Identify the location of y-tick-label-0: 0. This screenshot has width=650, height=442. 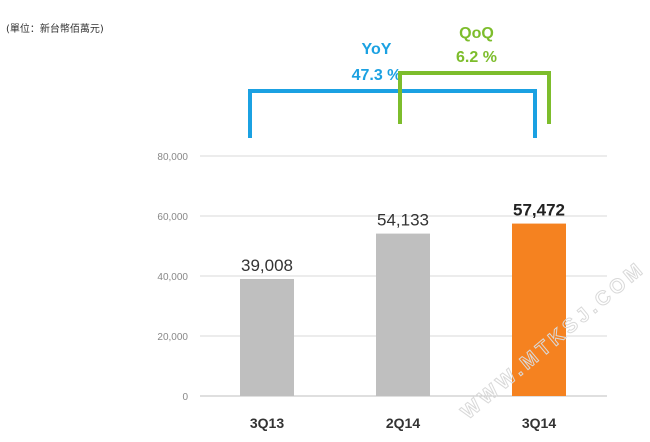
(185, 397).